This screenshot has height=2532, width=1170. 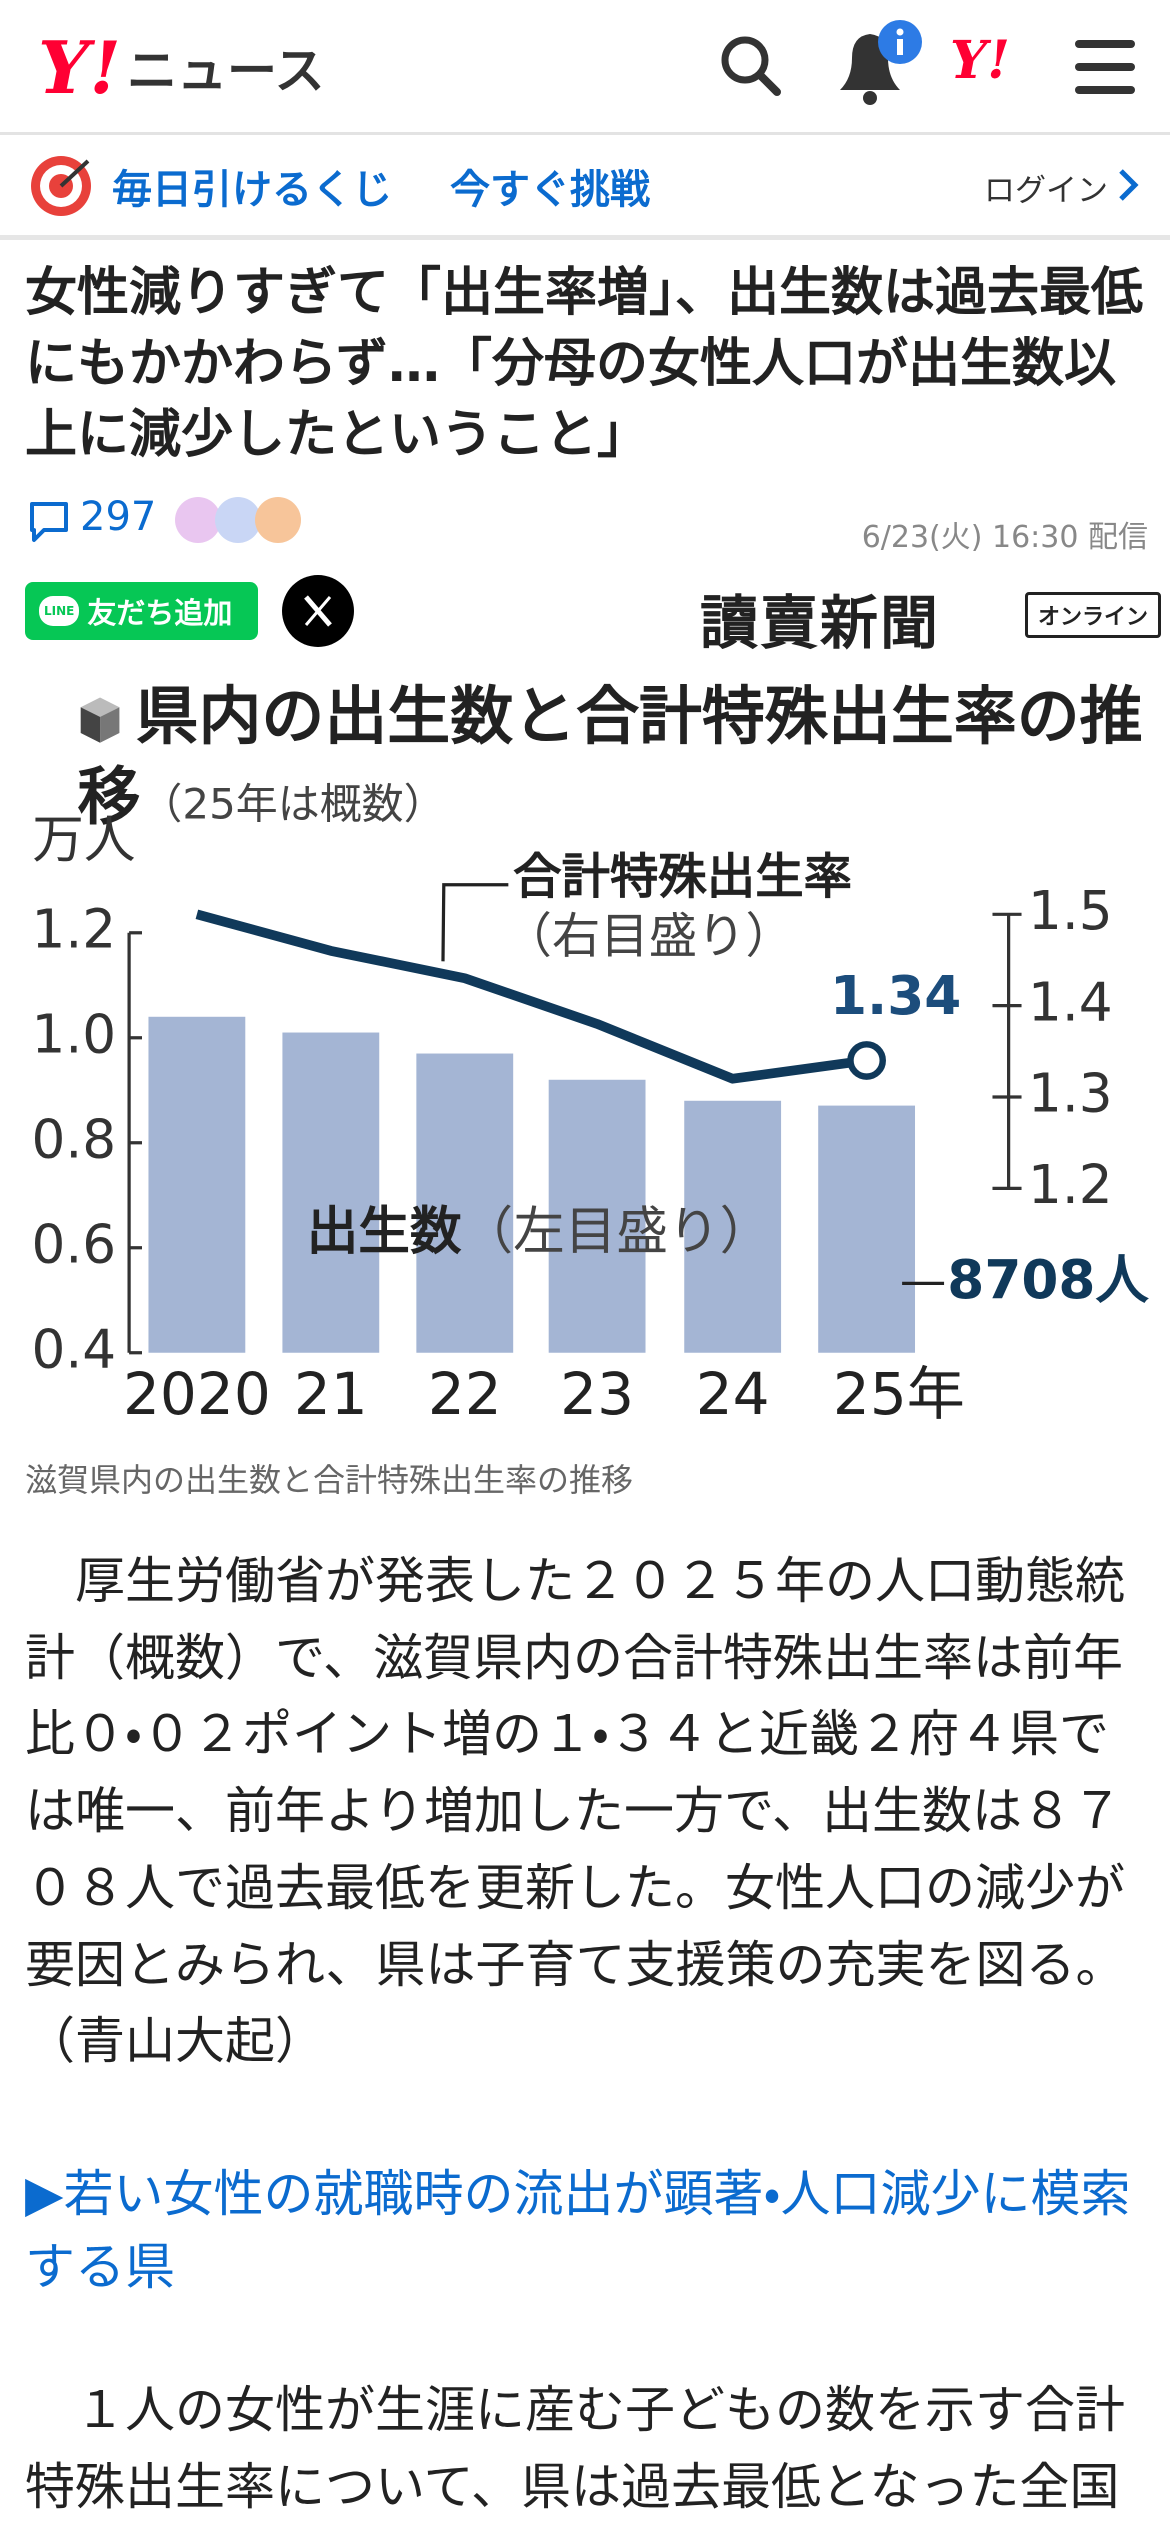 What do you see at coordinates (750, 65) in the screenshot?
I see `search-icon` at bounding box center [750, 65].